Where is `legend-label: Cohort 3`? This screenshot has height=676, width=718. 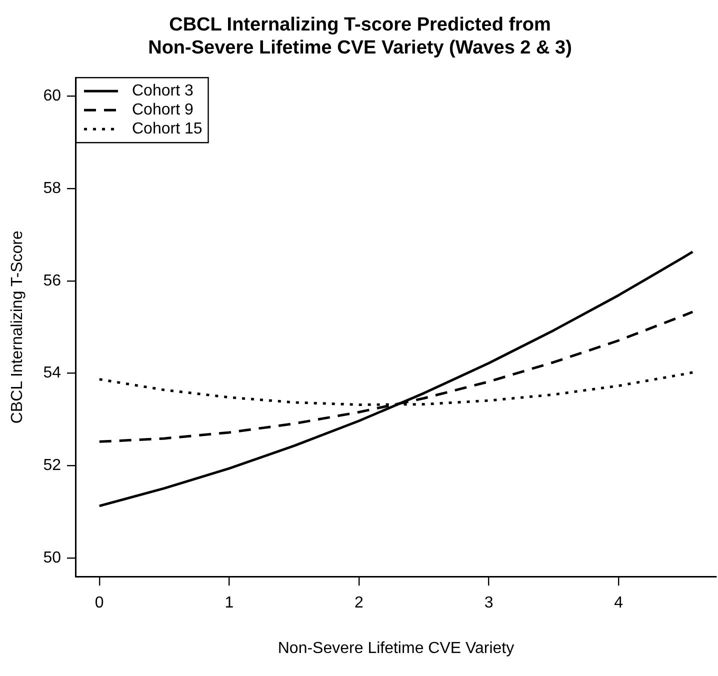 legend-label: Cohort 3 is located at coordinates (163, 91).